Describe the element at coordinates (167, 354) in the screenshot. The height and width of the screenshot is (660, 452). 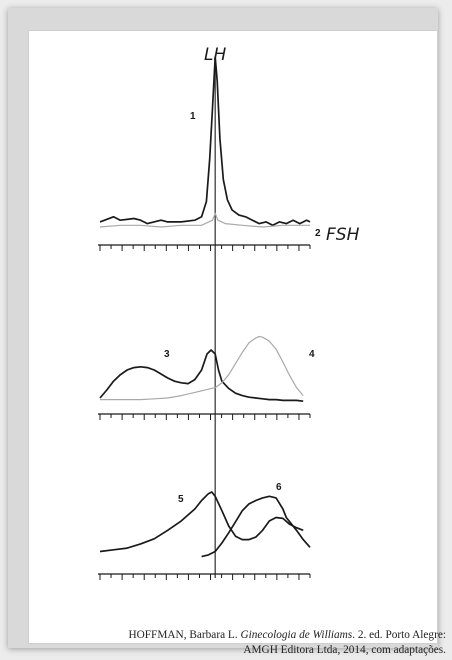
I see `series-label-3: 3` at that location.